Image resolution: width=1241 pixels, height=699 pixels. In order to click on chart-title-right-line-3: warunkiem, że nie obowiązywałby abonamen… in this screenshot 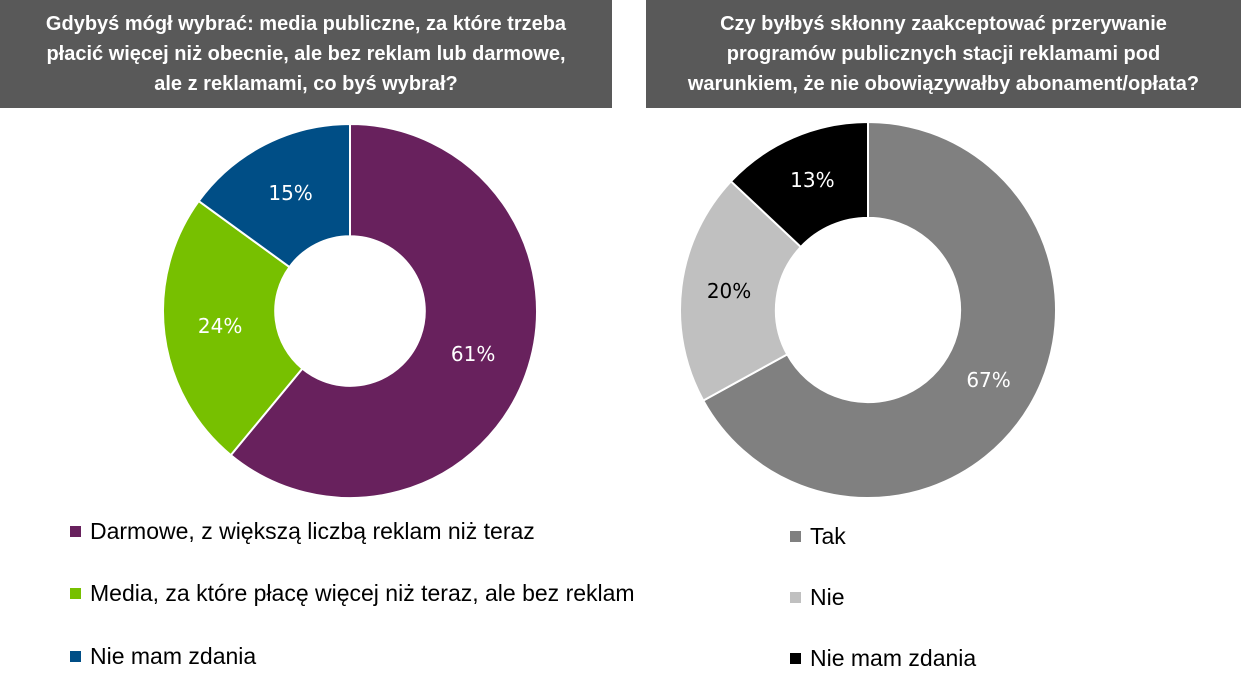, I will do `click(943, 84)`.